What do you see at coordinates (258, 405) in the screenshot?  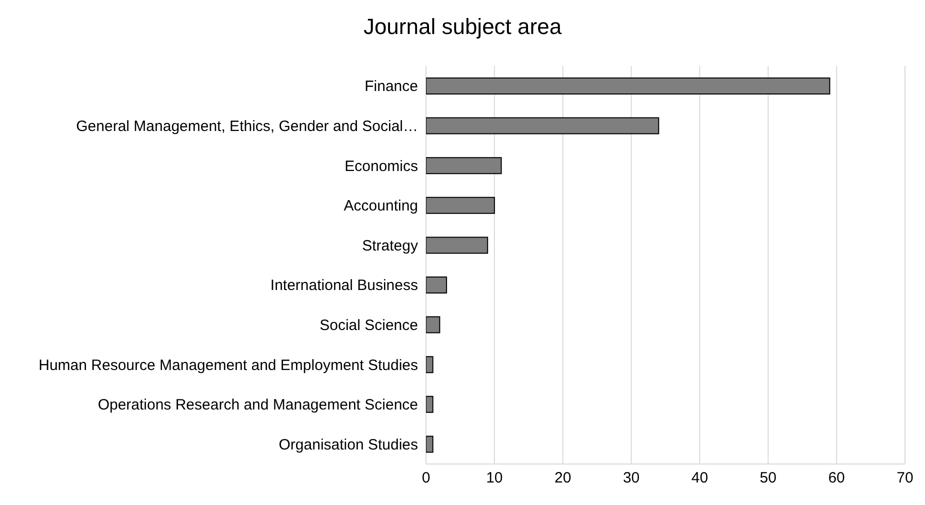 I see `y-tick-label: Operations Research and Management Science` at bounding box center [258, 405].